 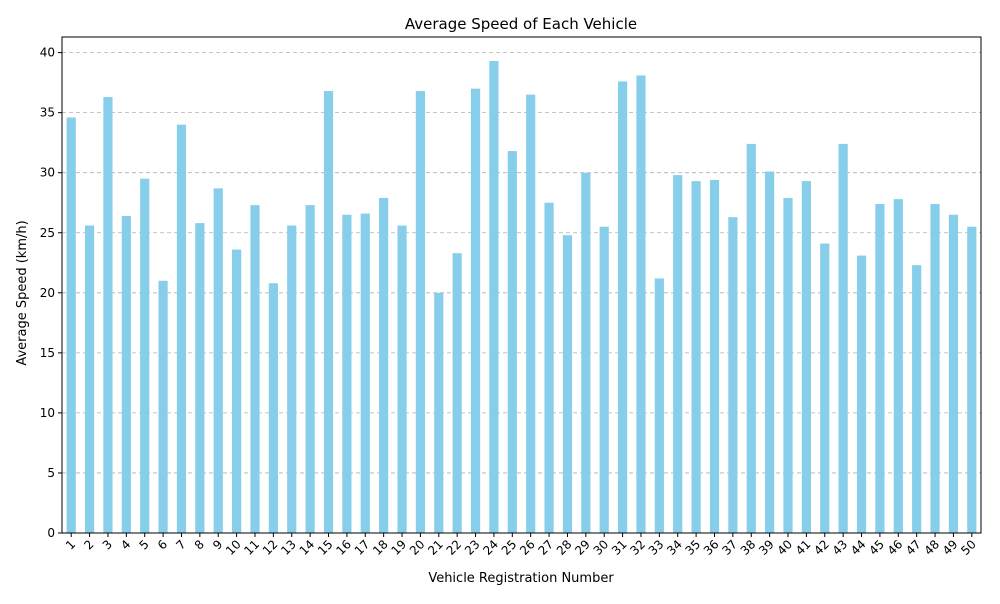 What do you see at coordinates (180, 544) in the screenshot?
I see `x-tick-label: 7` at bounding box center [180, 544].